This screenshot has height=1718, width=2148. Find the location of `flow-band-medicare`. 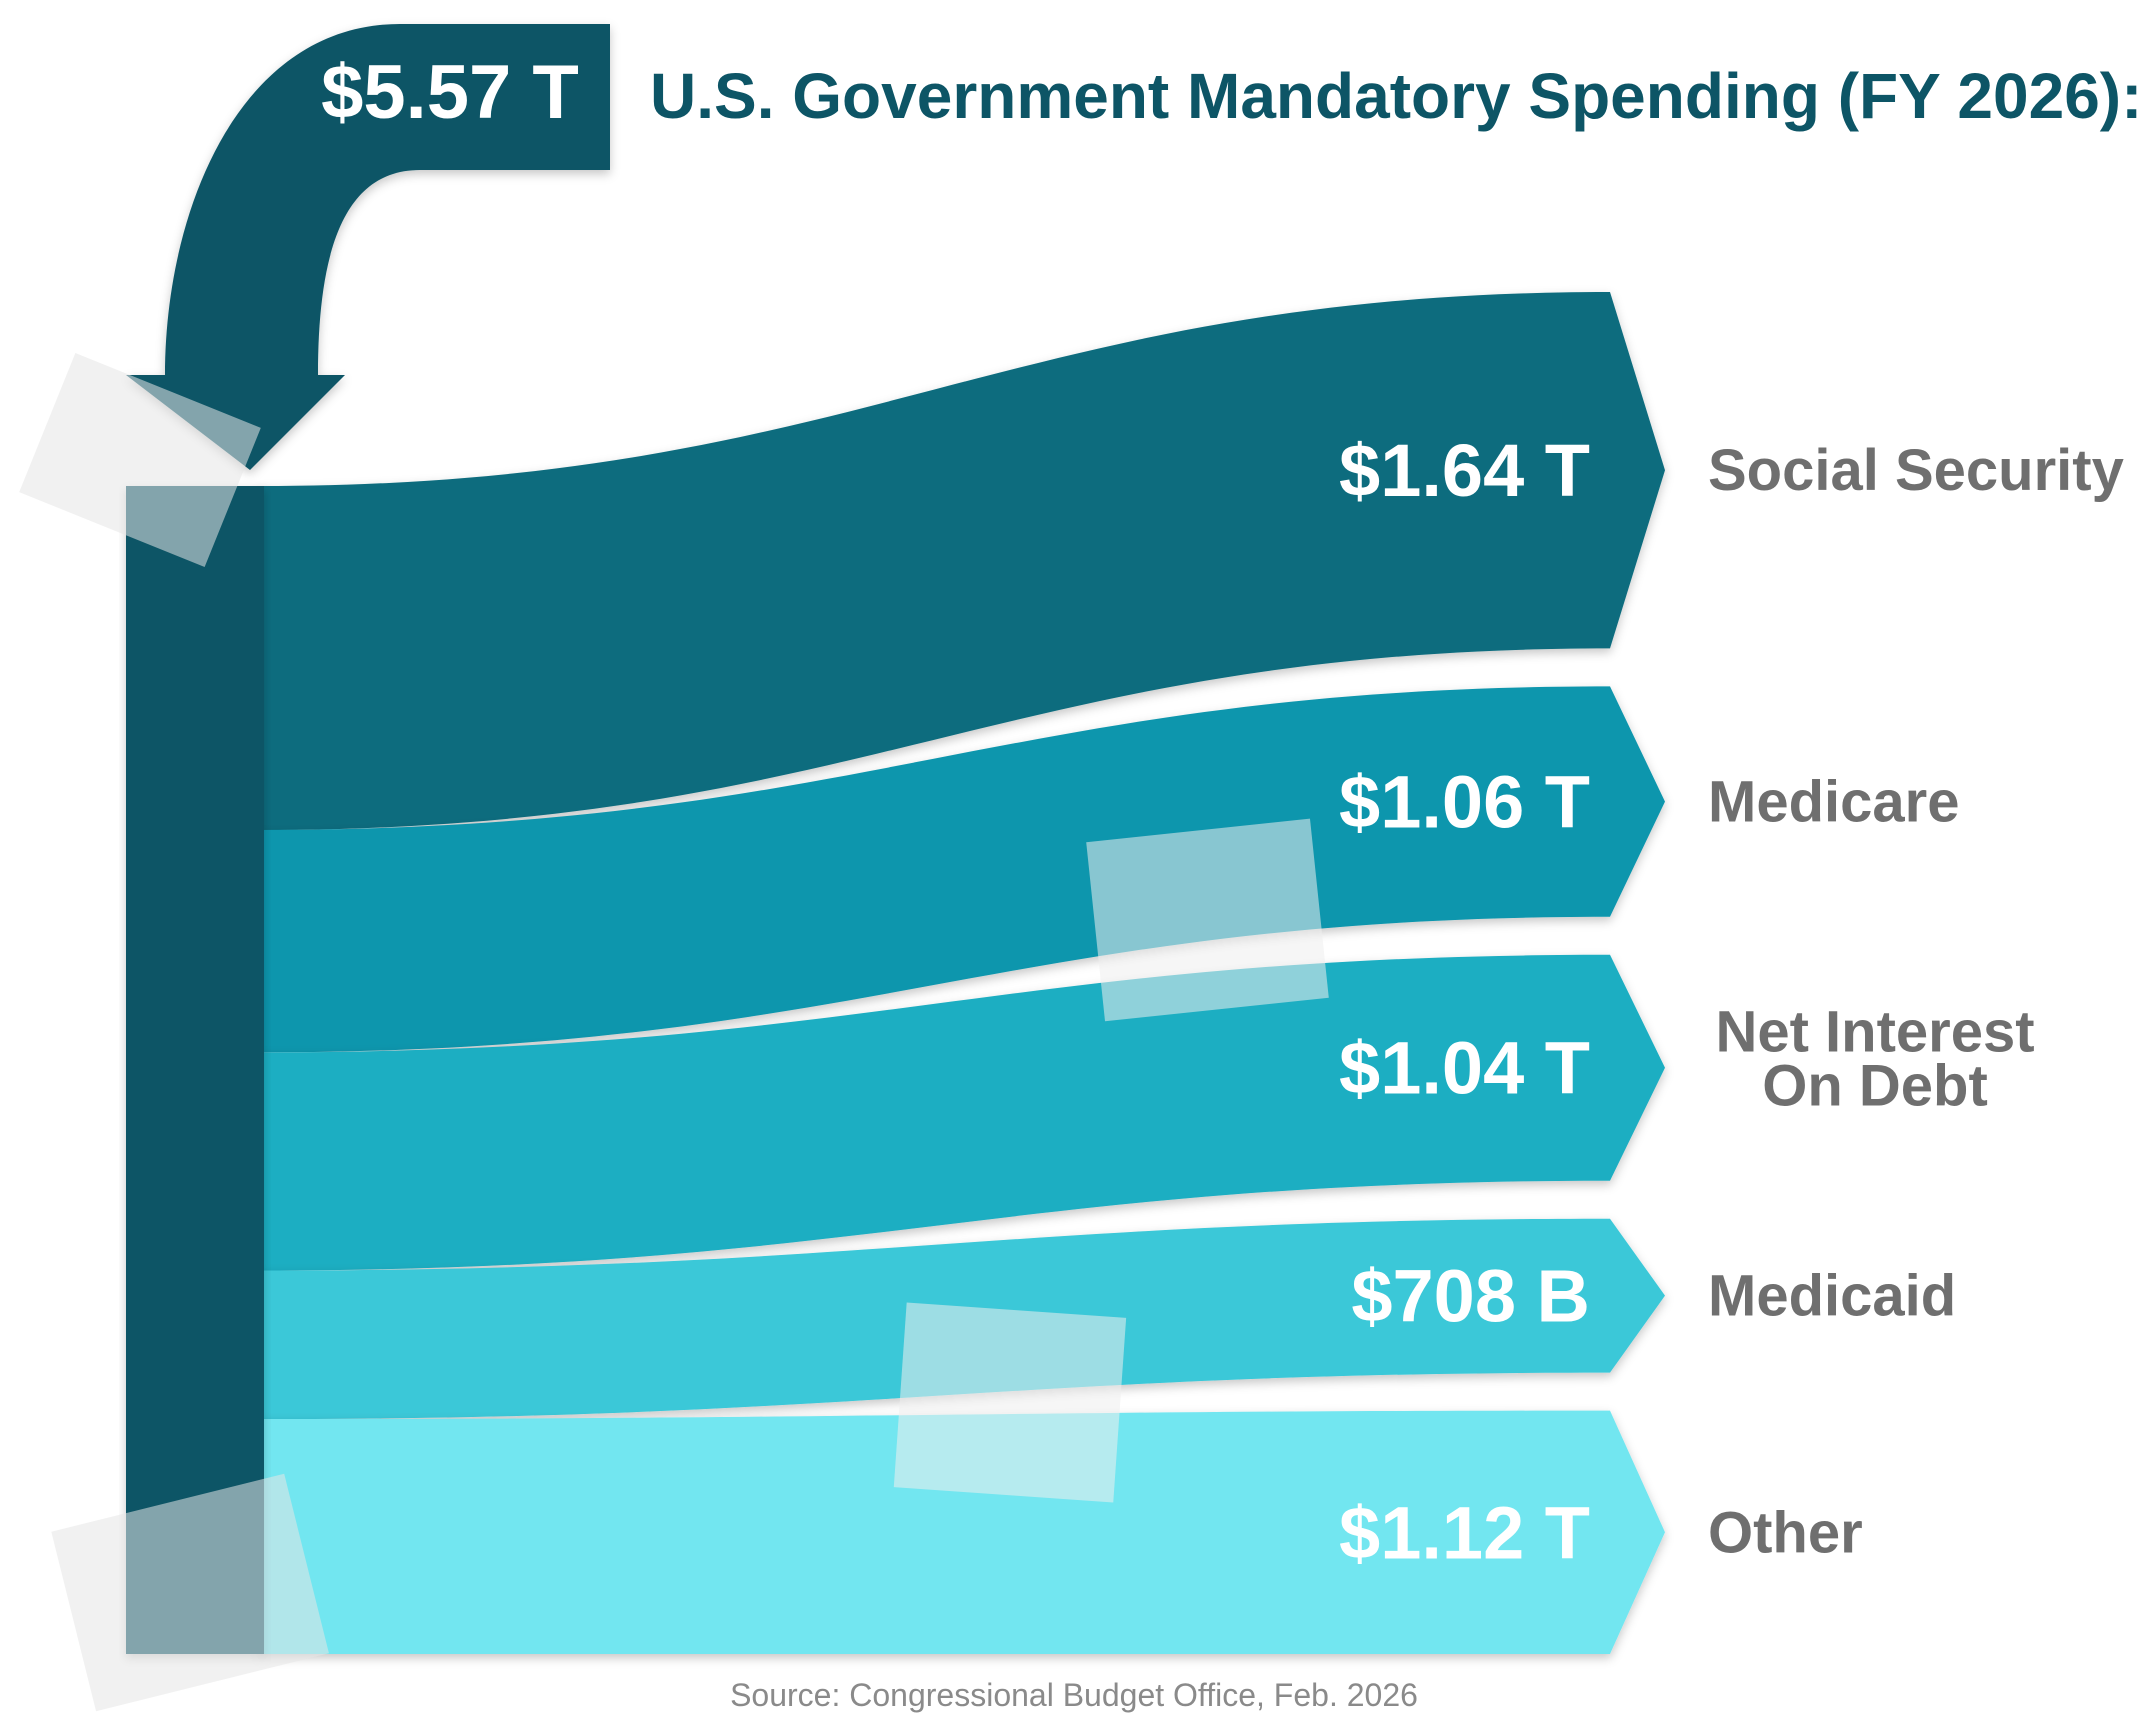

flow-band-medicare is located at coordinates (962, 869).